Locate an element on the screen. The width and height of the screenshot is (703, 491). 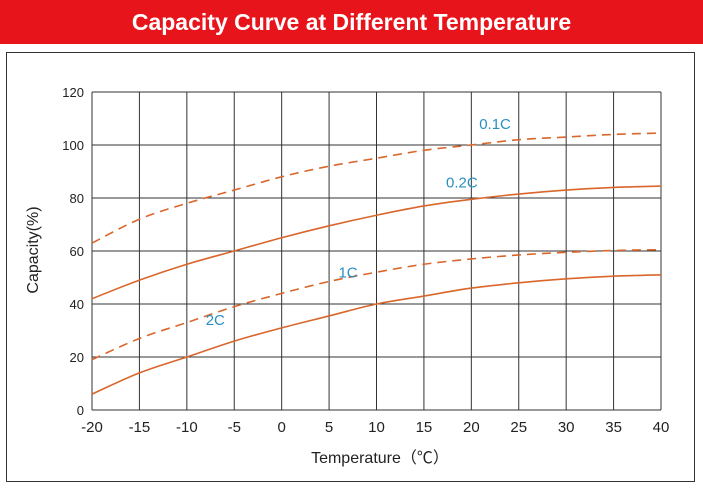
series-label: 0.2C is located at coordinates (462, 182).